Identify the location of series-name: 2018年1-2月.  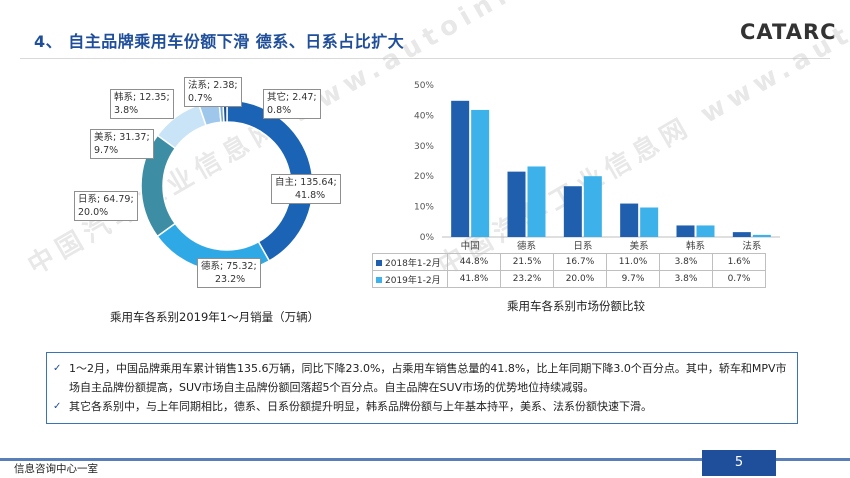
(413, 263).